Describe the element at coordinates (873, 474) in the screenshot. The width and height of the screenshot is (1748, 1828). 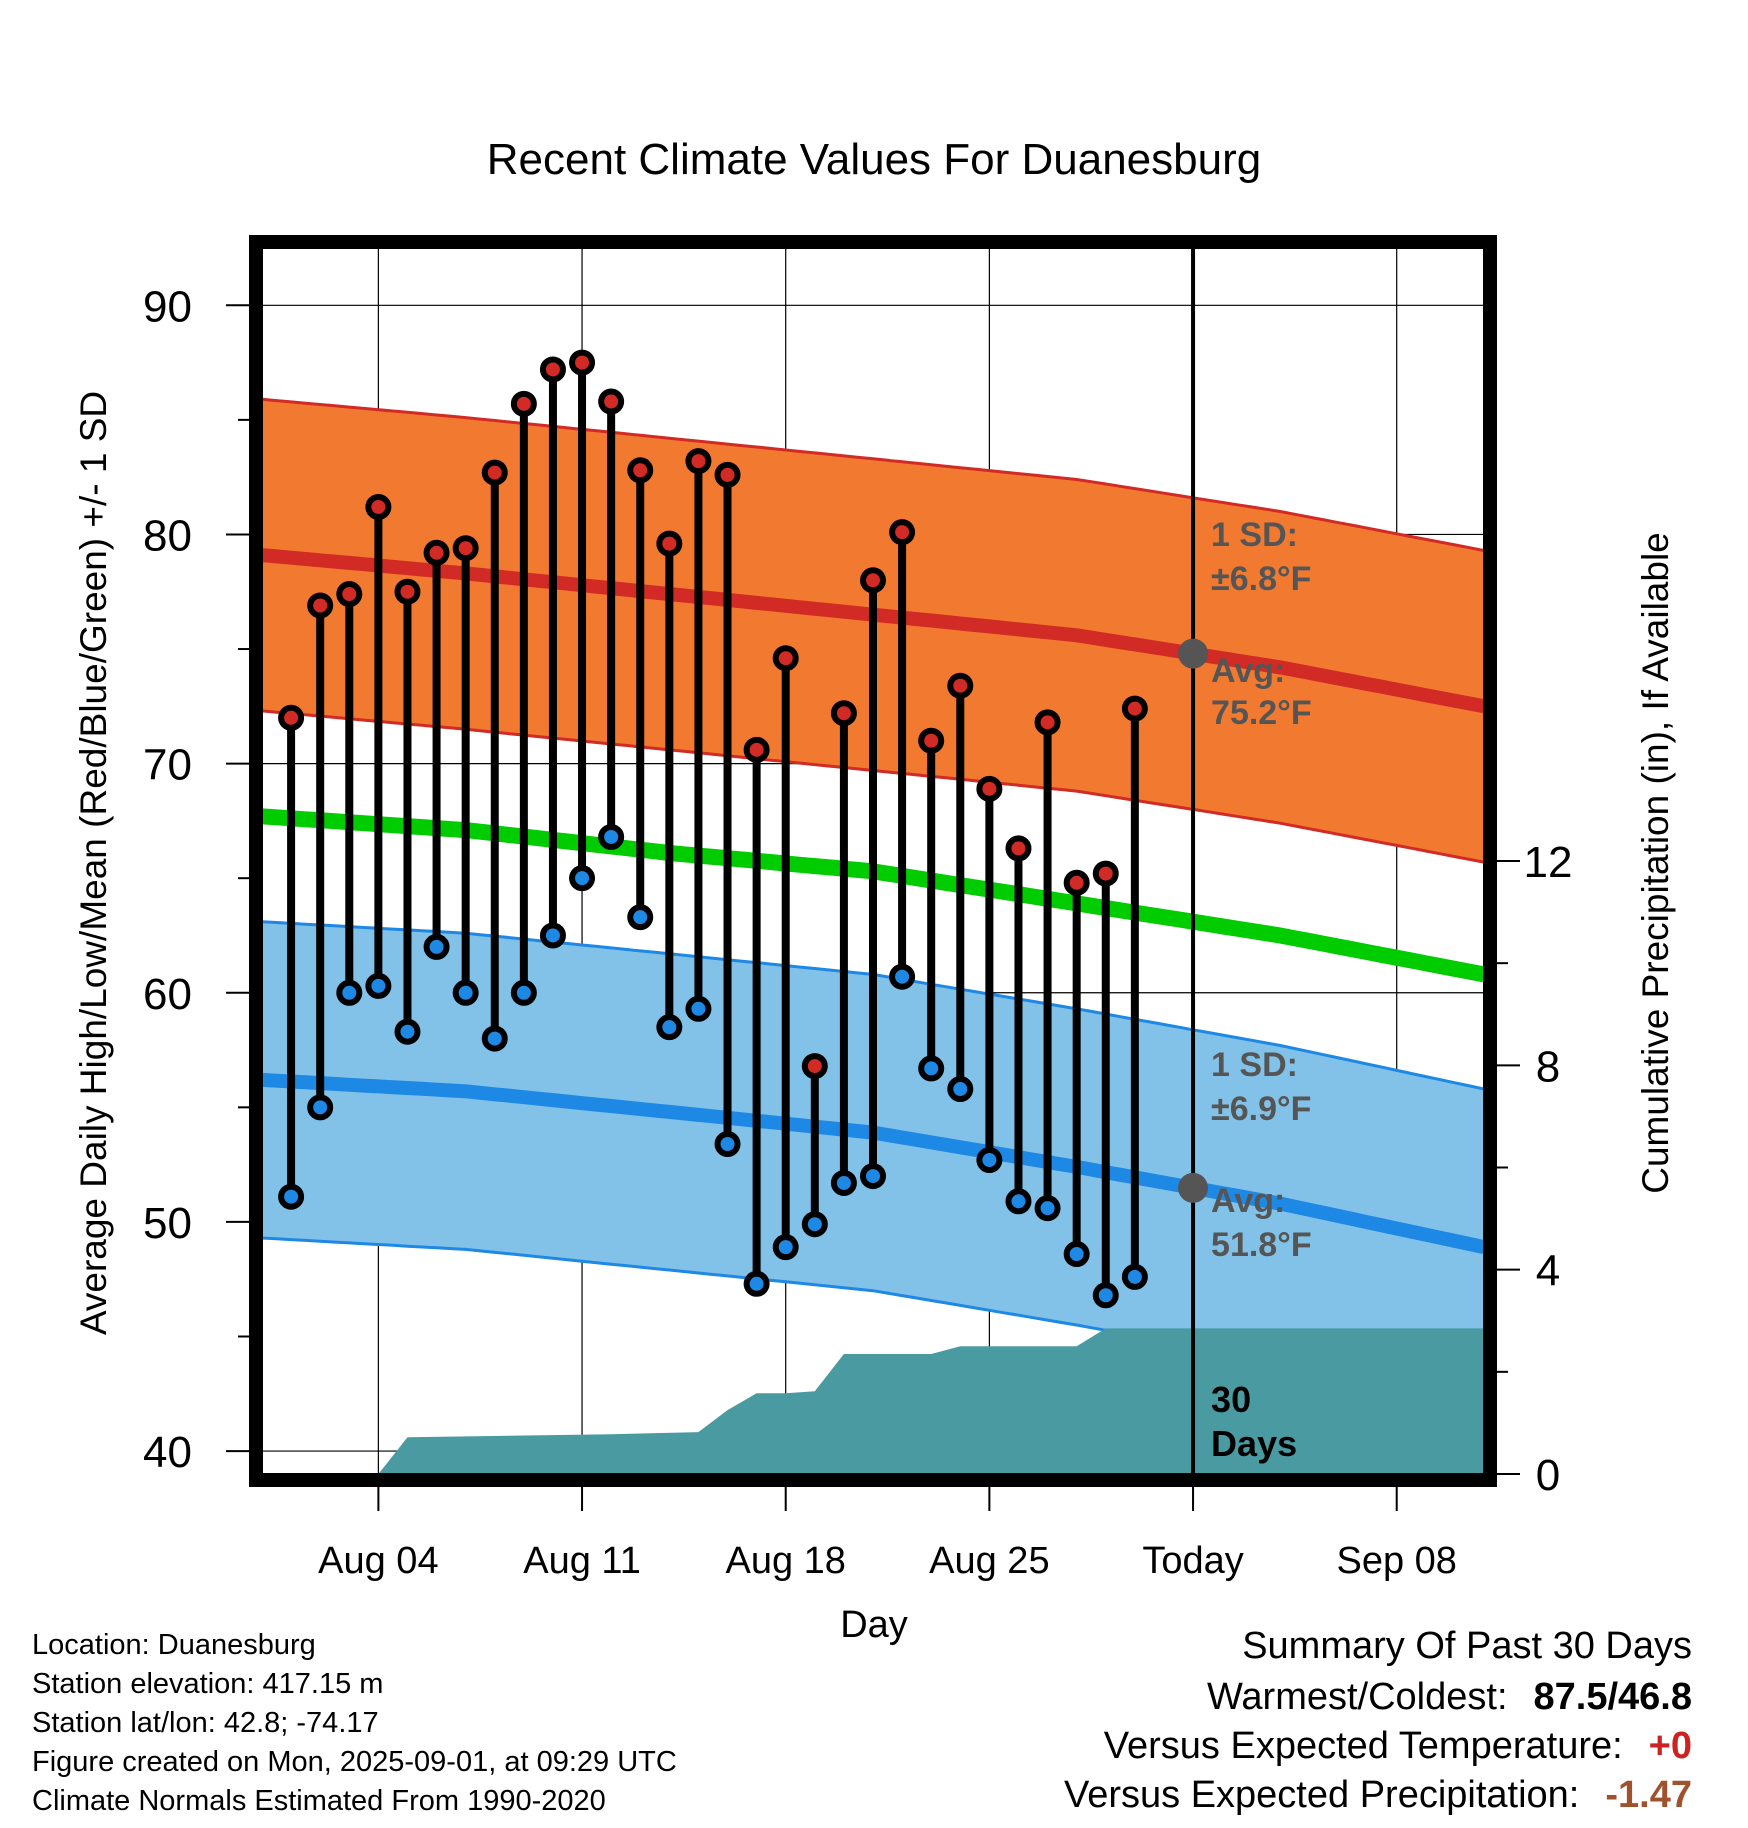
I see `high-sd-upper-edge` at that location.